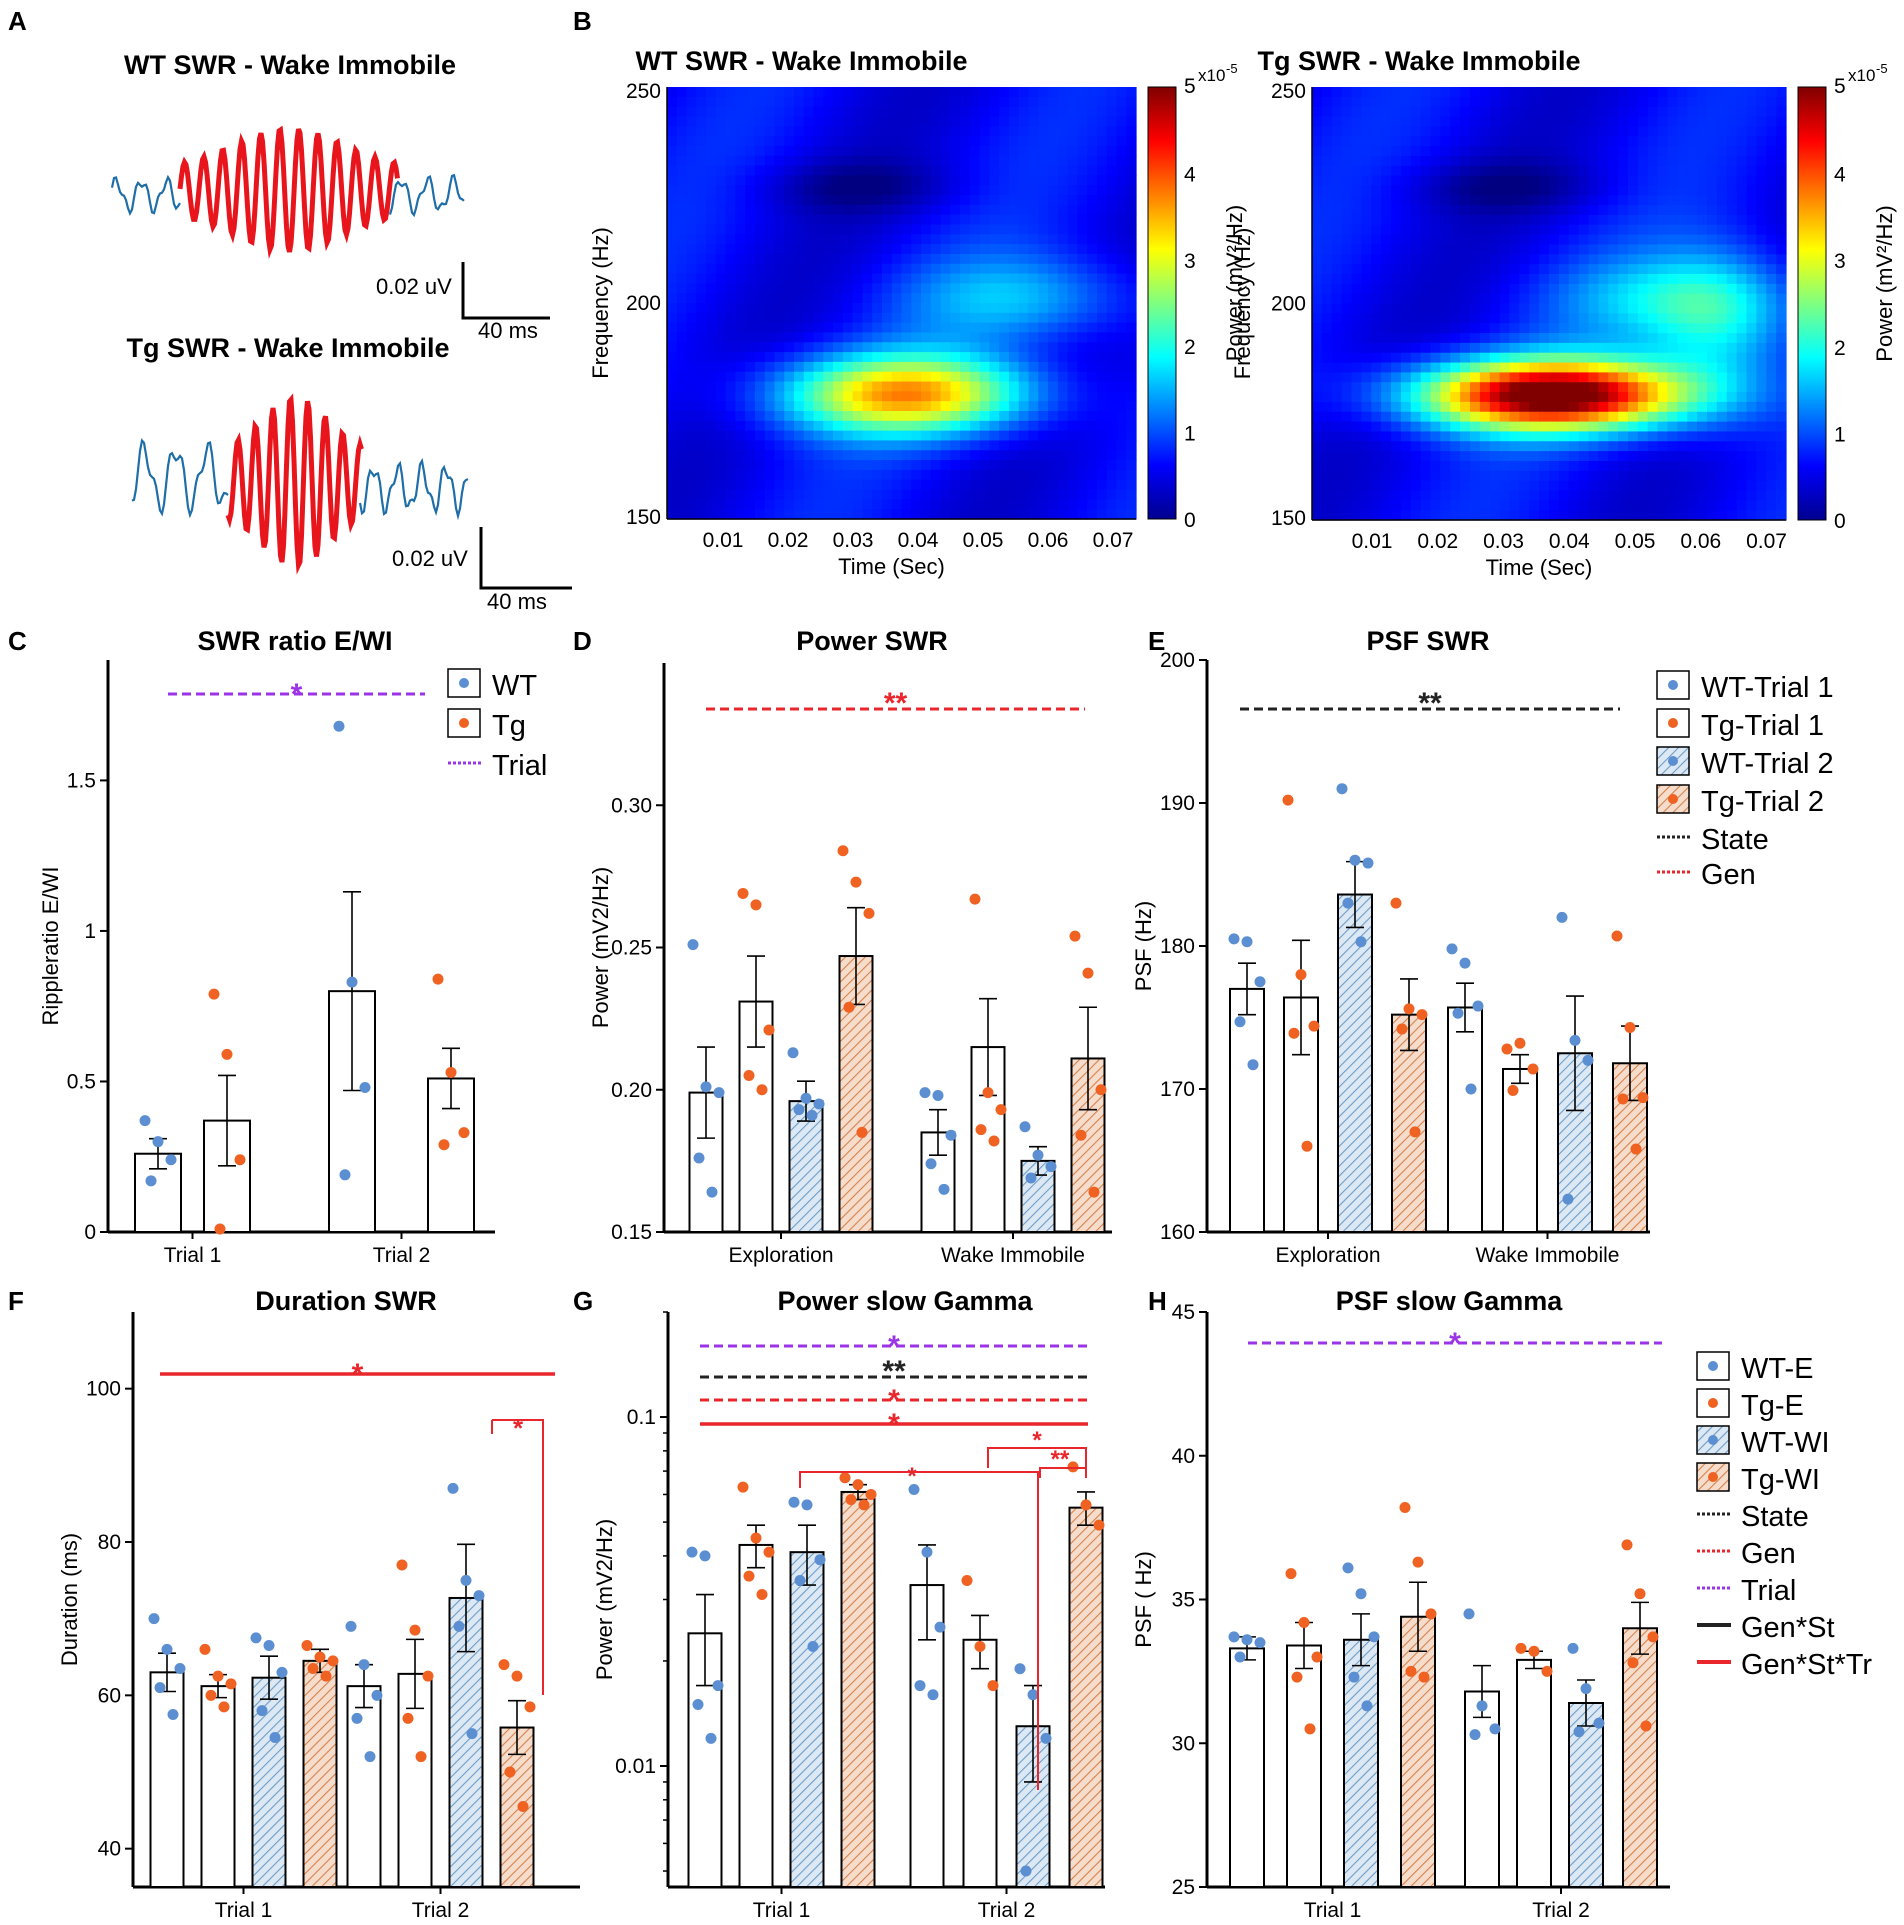  I want to click on colorbar-label: Power (mV²/Hz), so click(1884, 283).